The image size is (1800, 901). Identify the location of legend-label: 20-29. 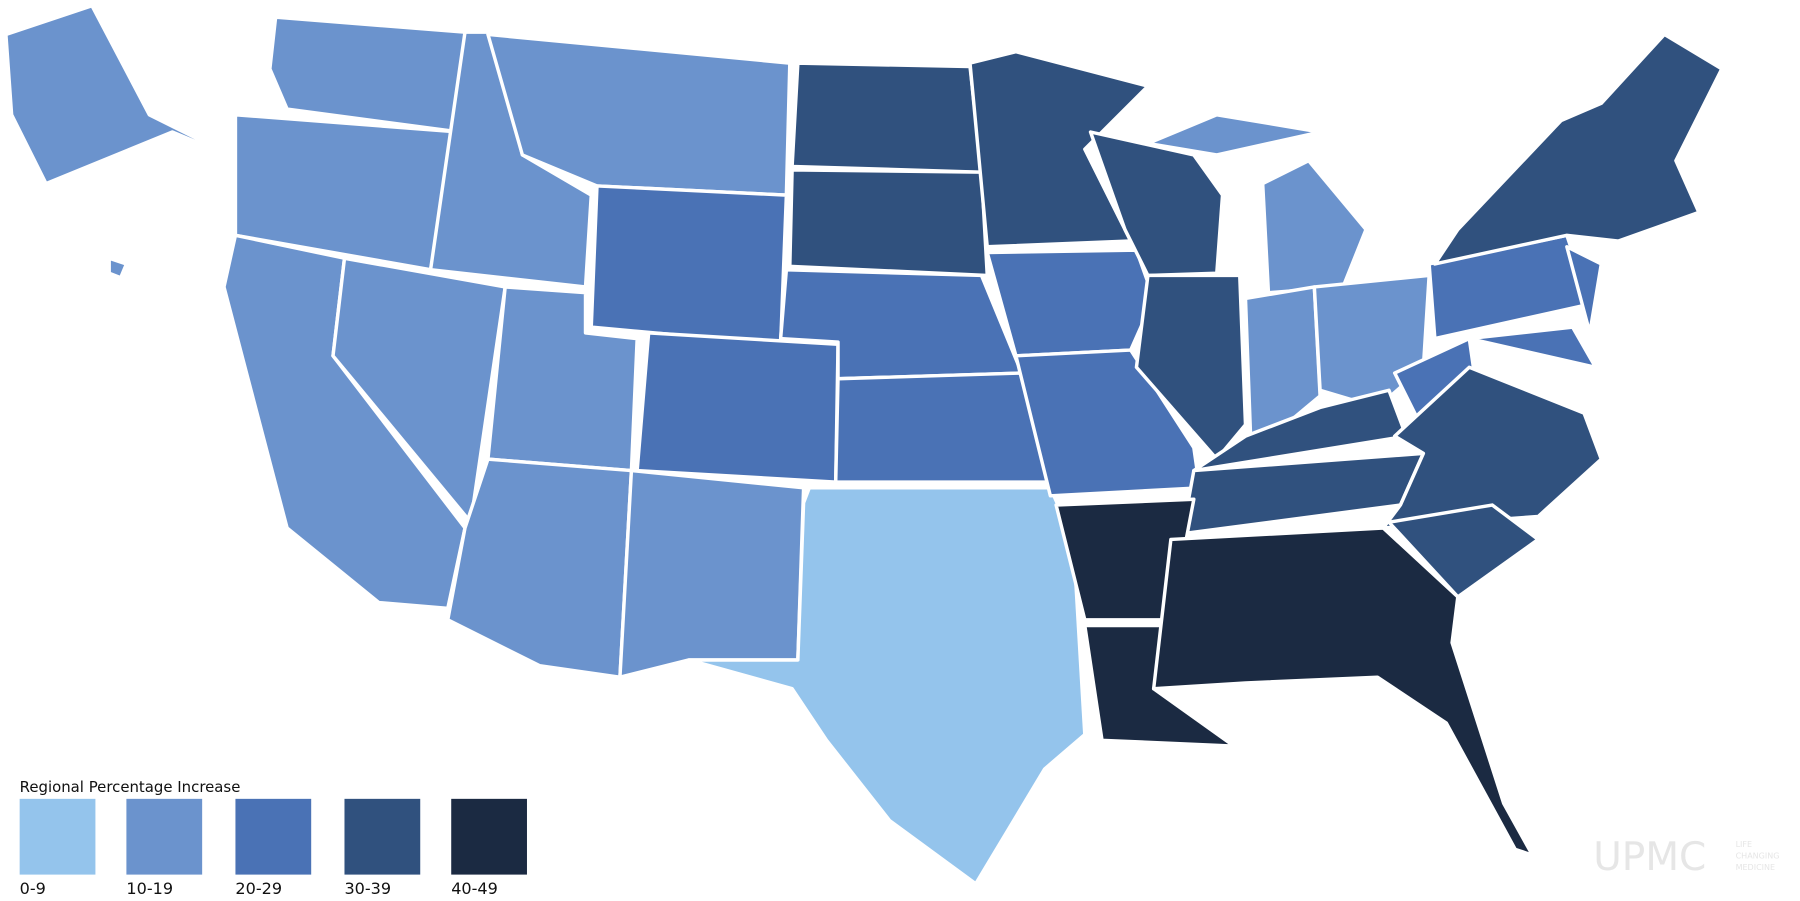
(258, 888).